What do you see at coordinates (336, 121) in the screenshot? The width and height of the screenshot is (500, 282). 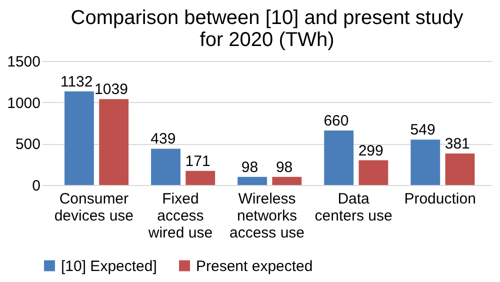 I see `data-label: 660` at bounding box center [336, 121].